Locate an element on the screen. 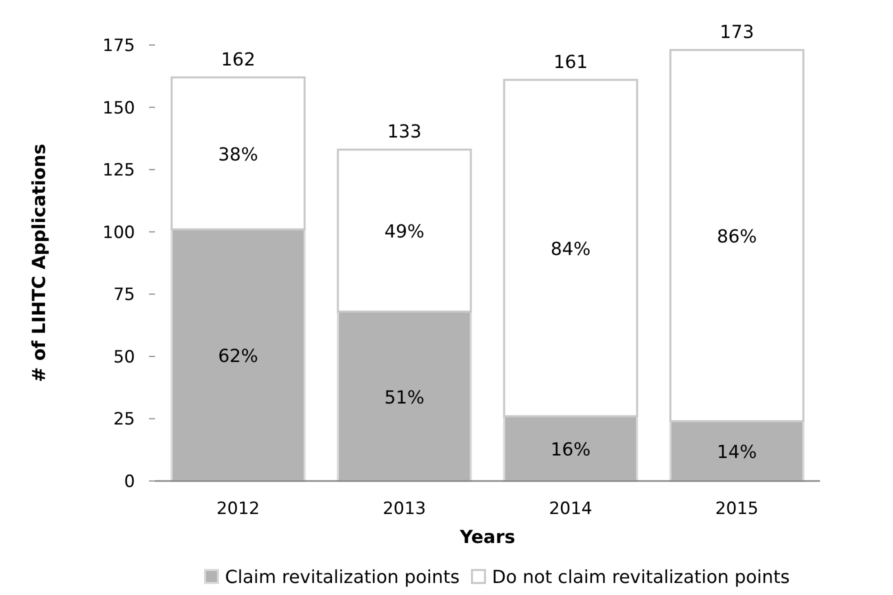 The width and height of the screenshot is (893, 595). annotation: 16% is located at coordinates (570, 450).